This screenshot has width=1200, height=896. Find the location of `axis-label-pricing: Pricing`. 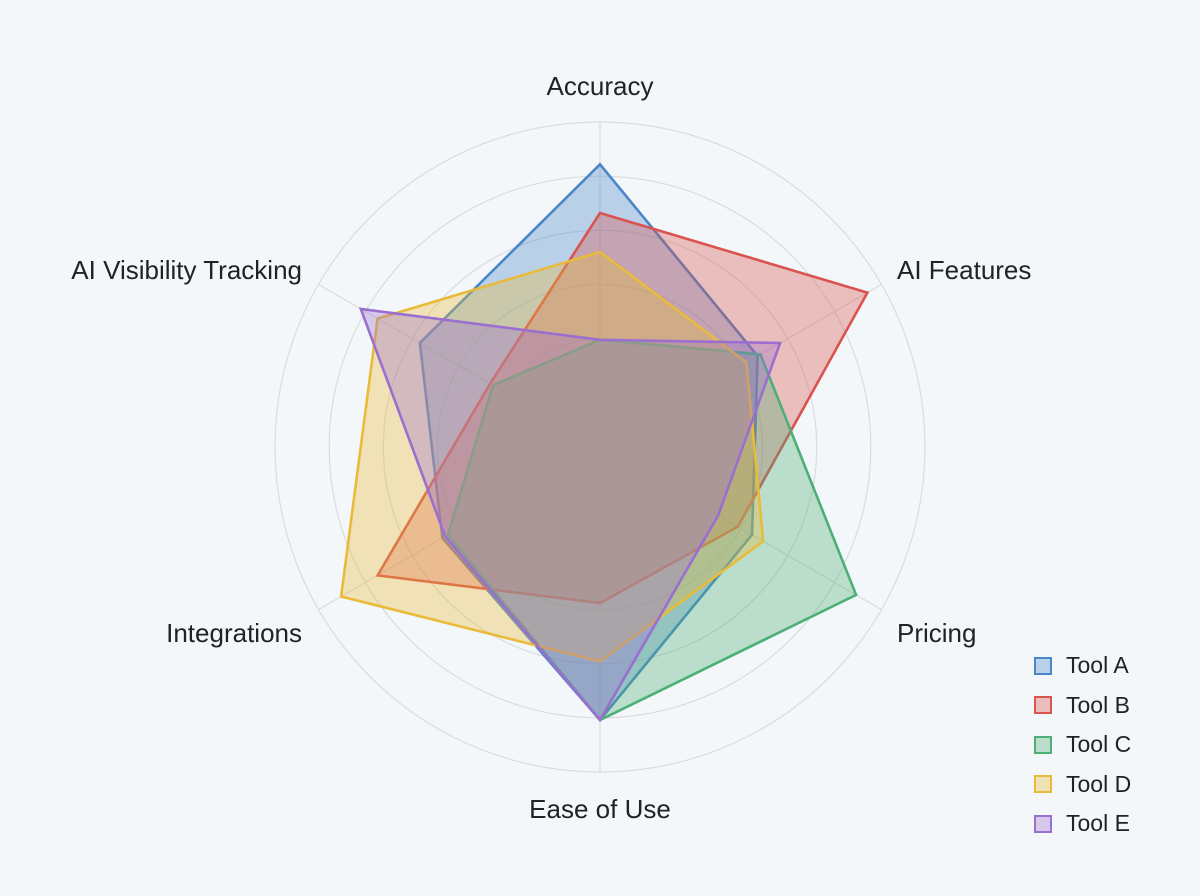

axis-label-pricing: Pricing is located at coordinates (936, 633).